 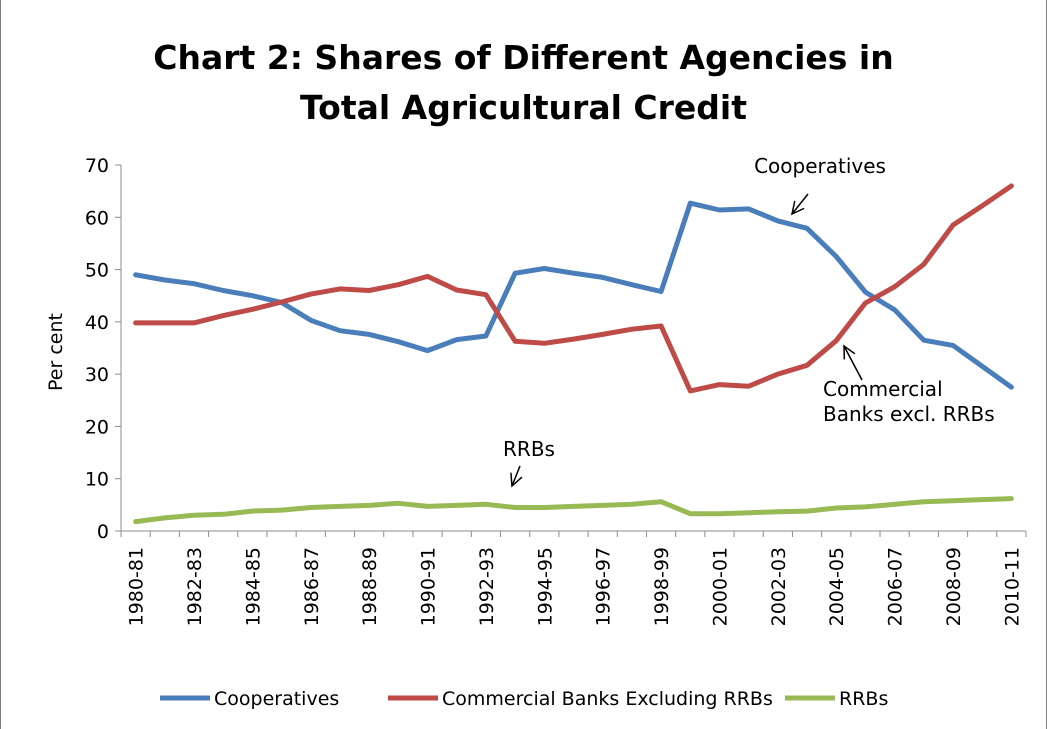 I want to click on x-tick-label: 1982-83, so click(x=195, y=586).